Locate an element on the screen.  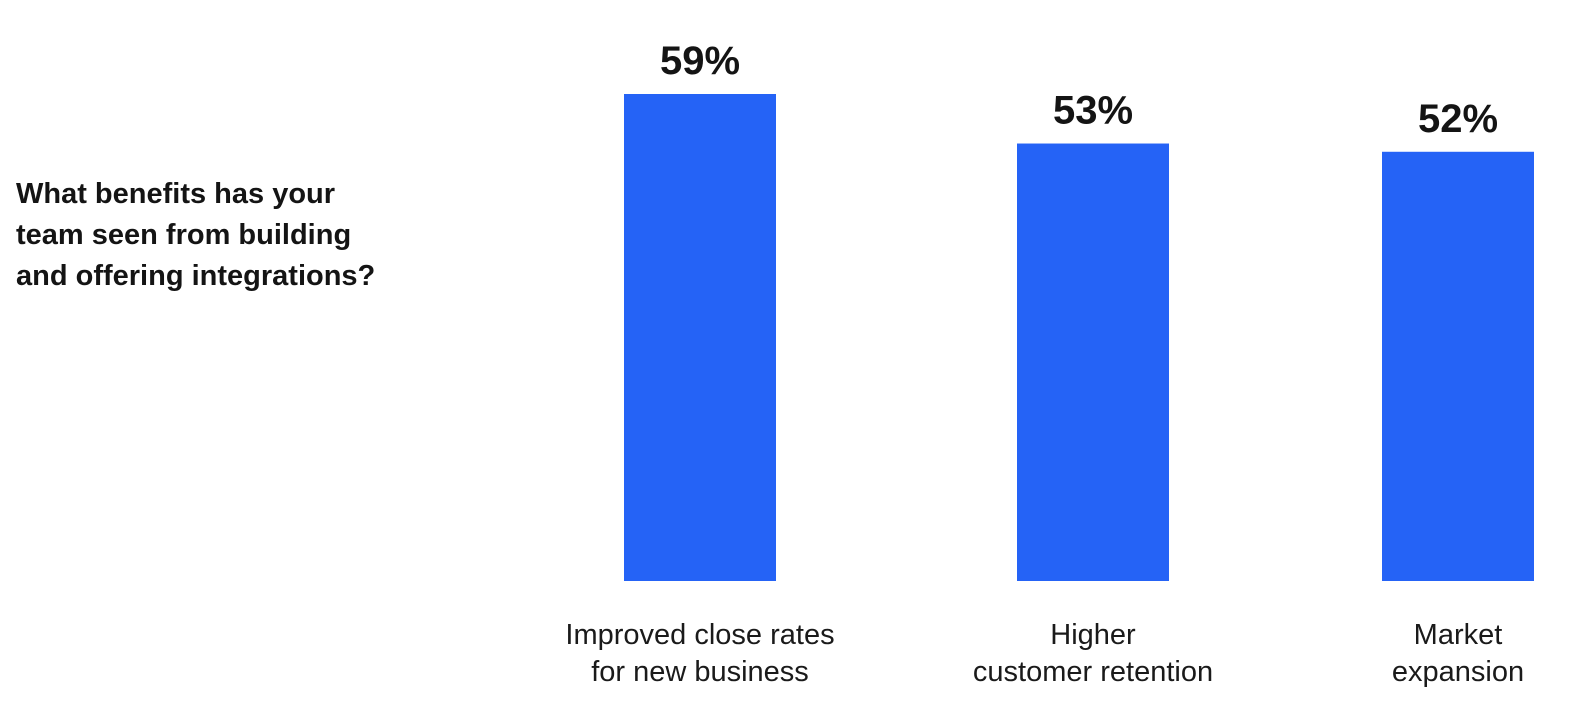
value-label-3: 52% is located at coordinates (1458, 119).